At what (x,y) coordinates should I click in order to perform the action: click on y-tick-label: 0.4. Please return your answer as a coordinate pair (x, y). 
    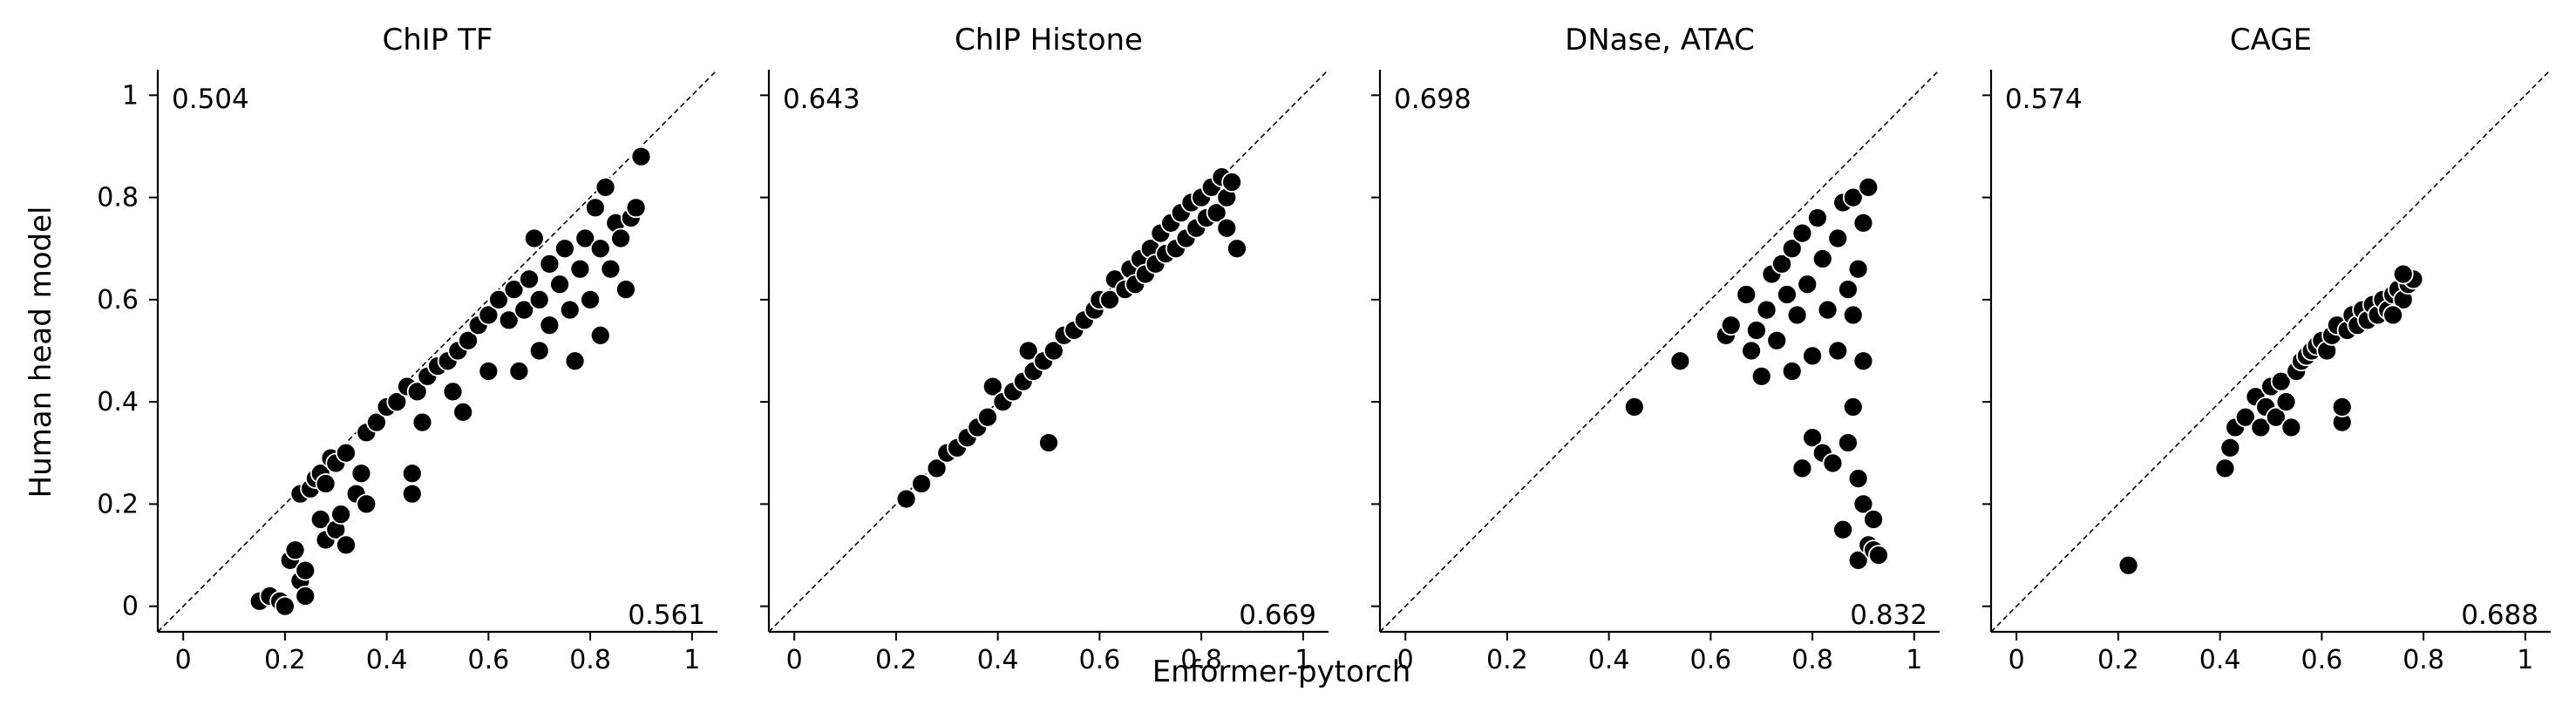
    Looking at the image, I should click on (118, 402).